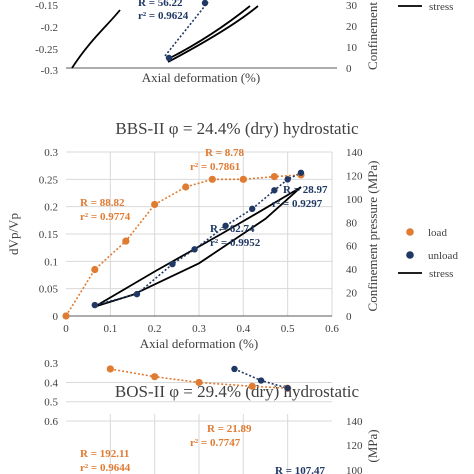 The height and width of the screenshot is (474, 474). I want to click on p3-y-tick-label: 0.3, so click(51, 364).